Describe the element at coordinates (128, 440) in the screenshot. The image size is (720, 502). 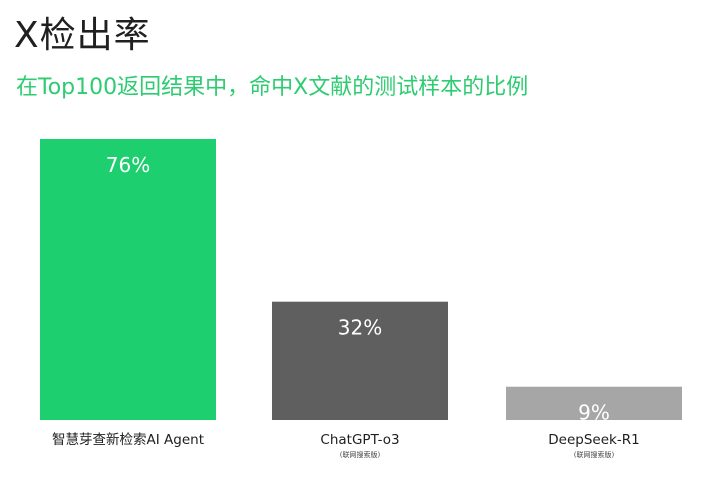
I see `category-label-1: 智慧芽查新检索AI Agent` at that location.